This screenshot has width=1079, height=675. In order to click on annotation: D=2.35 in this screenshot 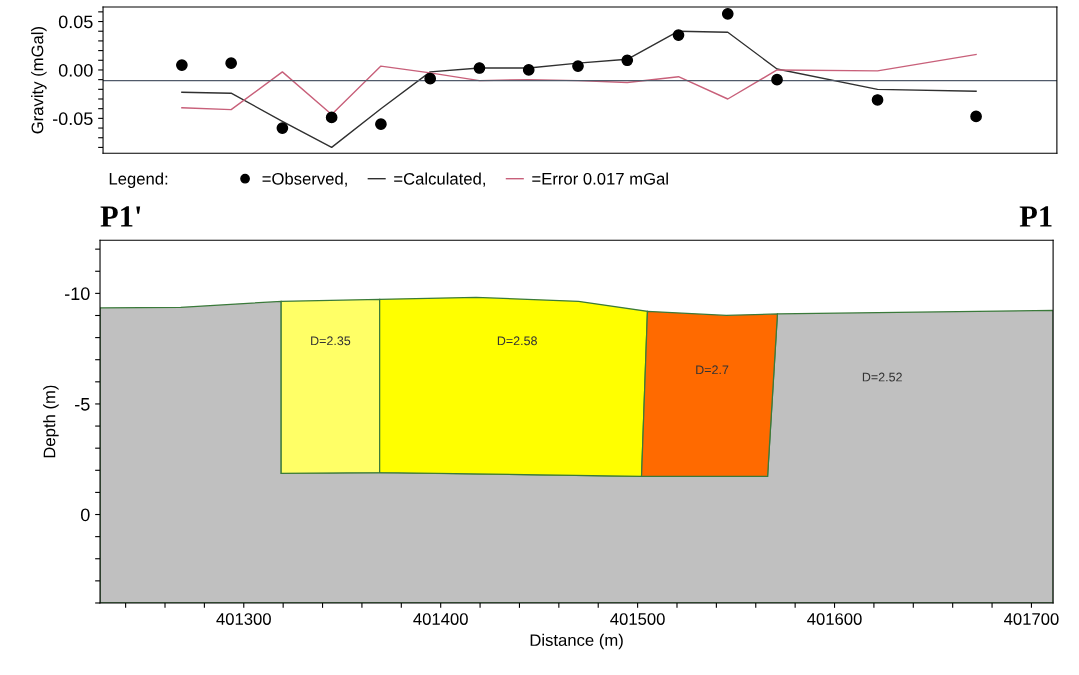, I will do `click(331, 341)`.